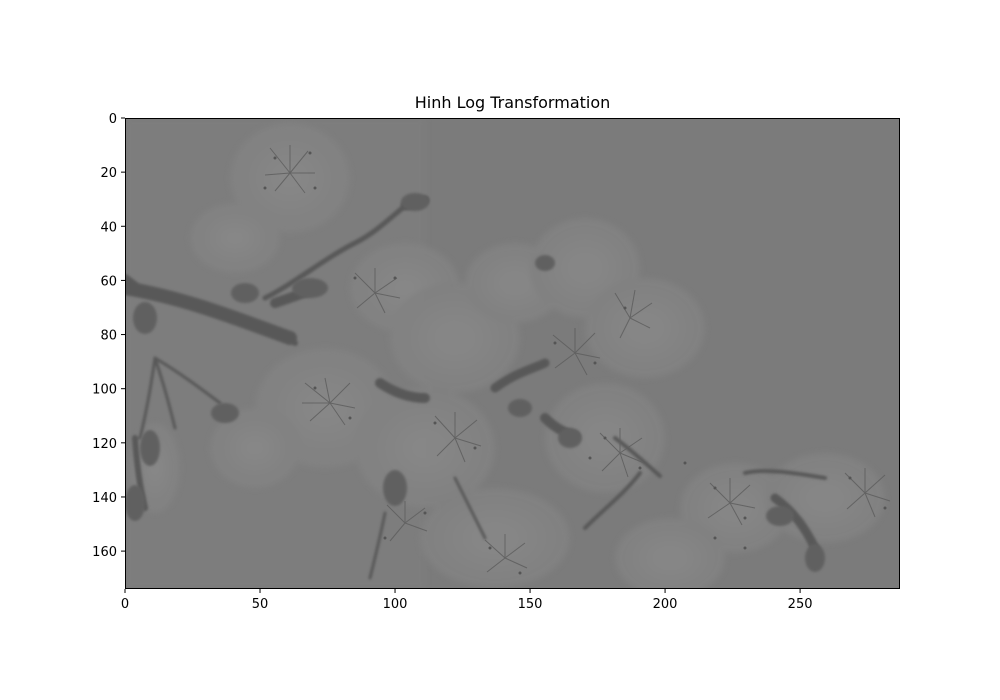 This screenshot has height=700, width=1000. I want to click on x-tick-label: 250, so click(800, 604).